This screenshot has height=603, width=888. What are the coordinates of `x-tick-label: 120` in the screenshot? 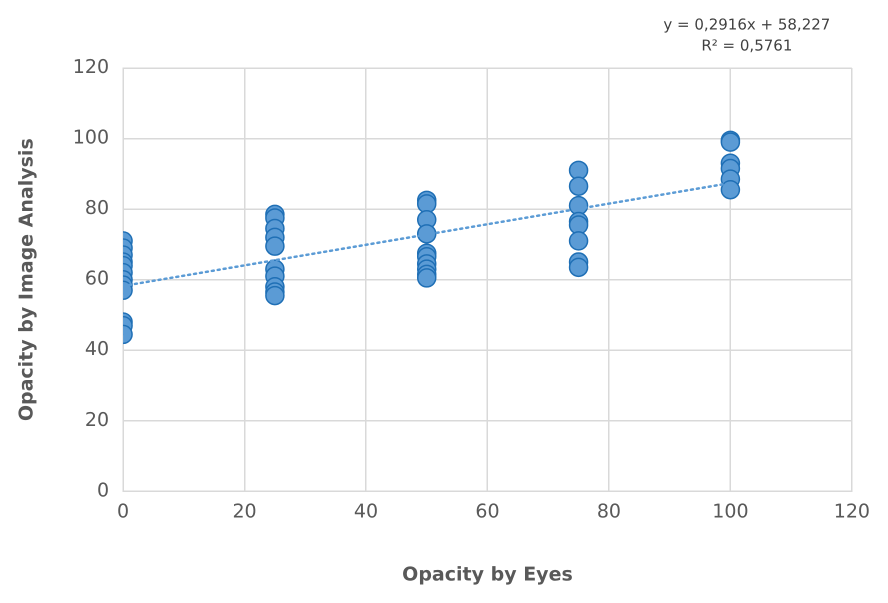 It's located at (852, 511).